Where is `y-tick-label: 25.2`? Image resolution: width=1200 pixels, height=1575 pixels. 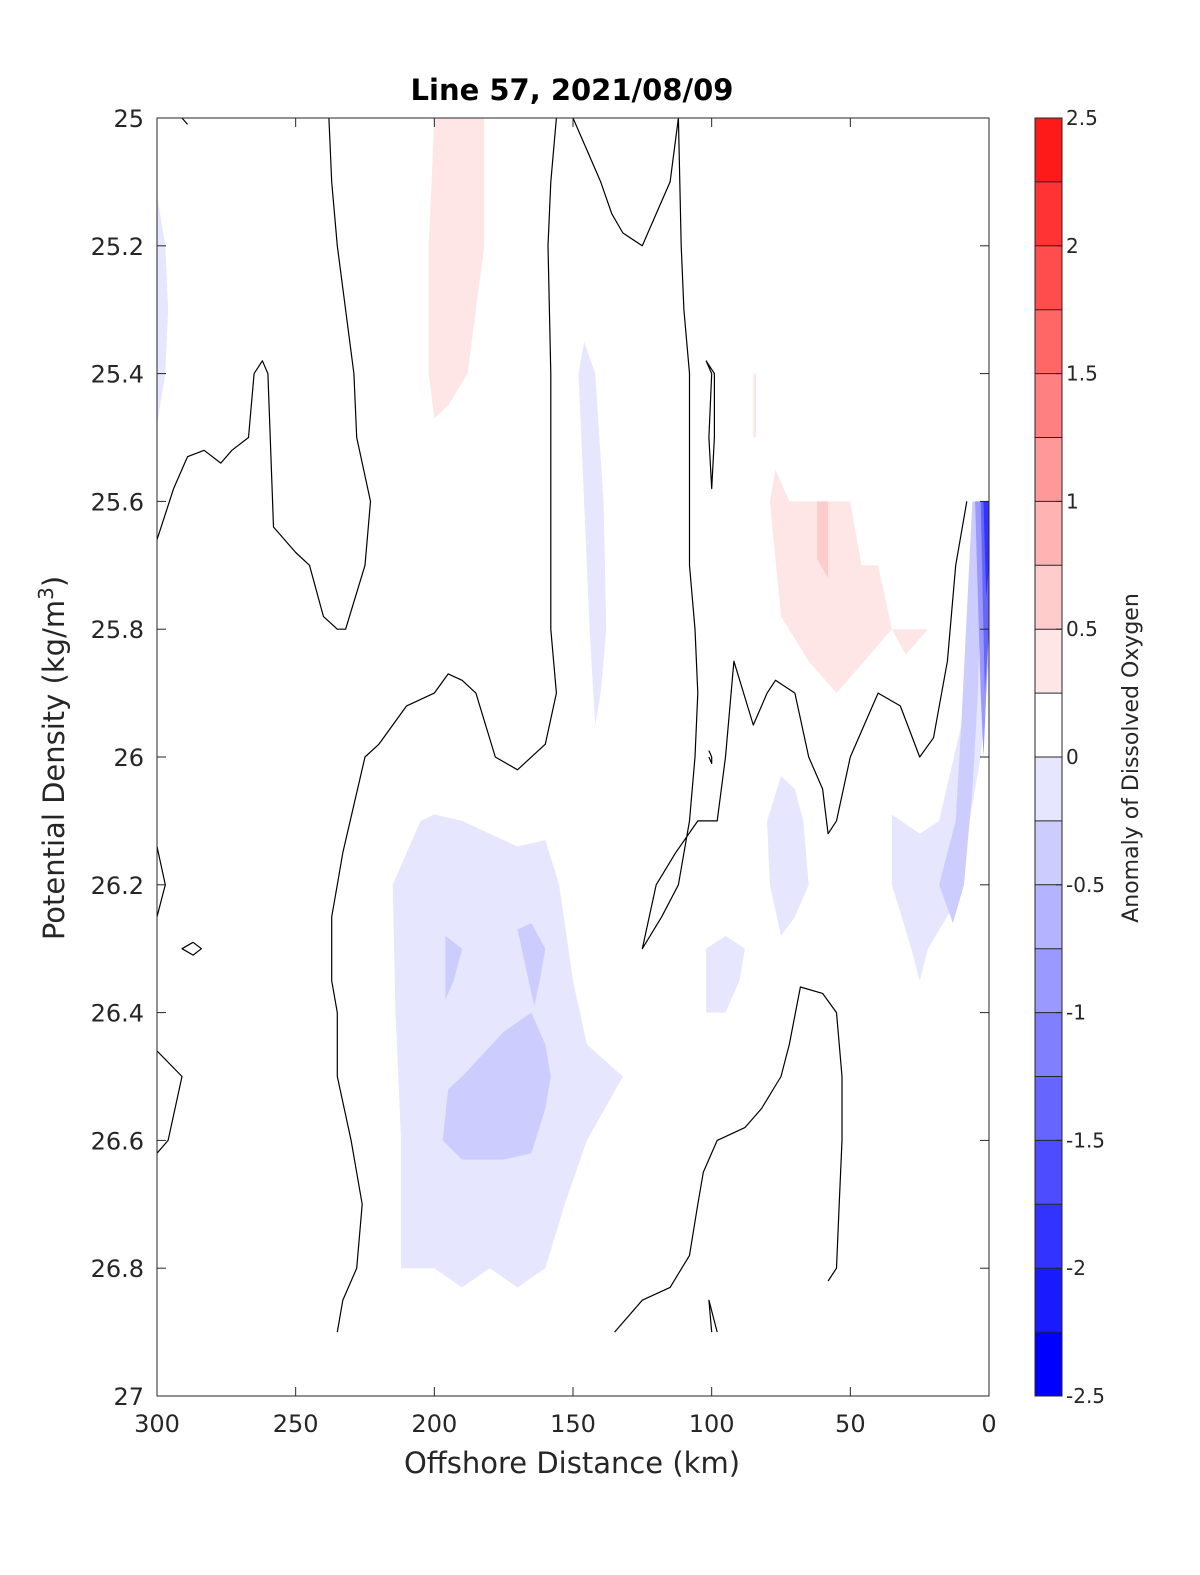
y-tick-label: 25.2 is located at coordinates (117, 247).